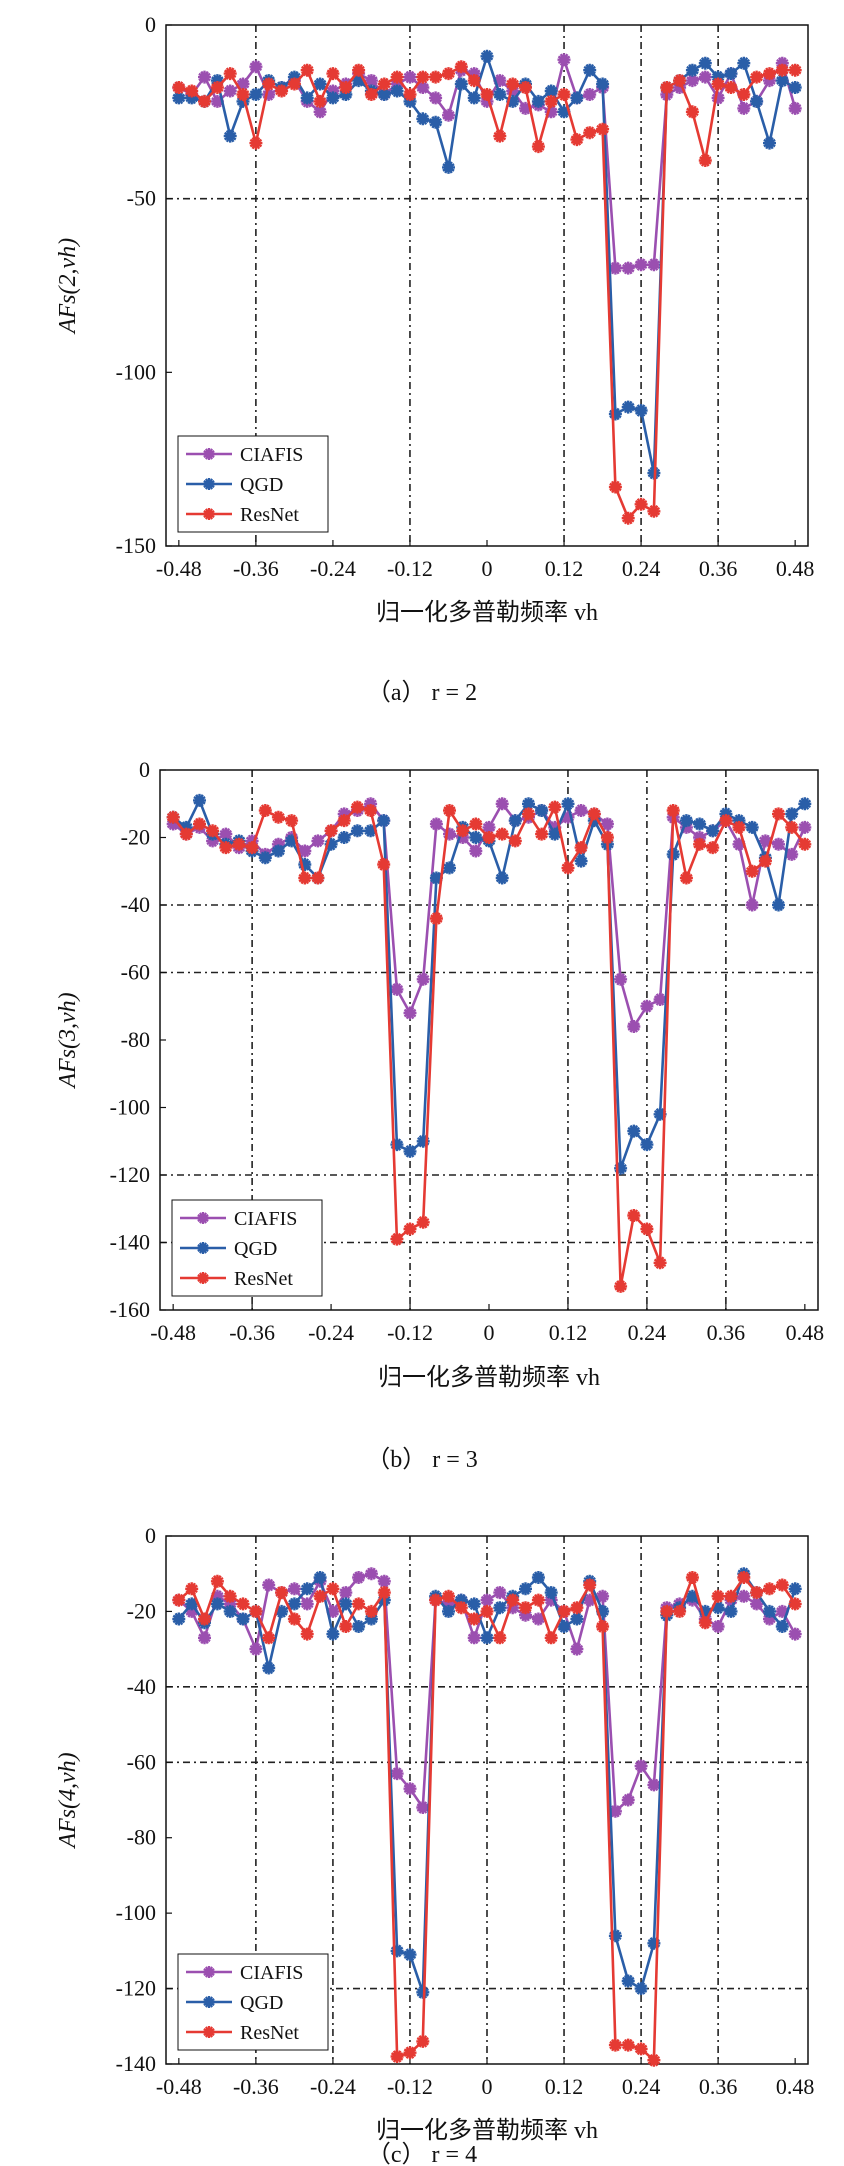 The height and width of the screenshot is (2166, 844). Describe the element at coordinates (263, 1279) in the screenshot. I see `legend-label: ResNet` at that location.